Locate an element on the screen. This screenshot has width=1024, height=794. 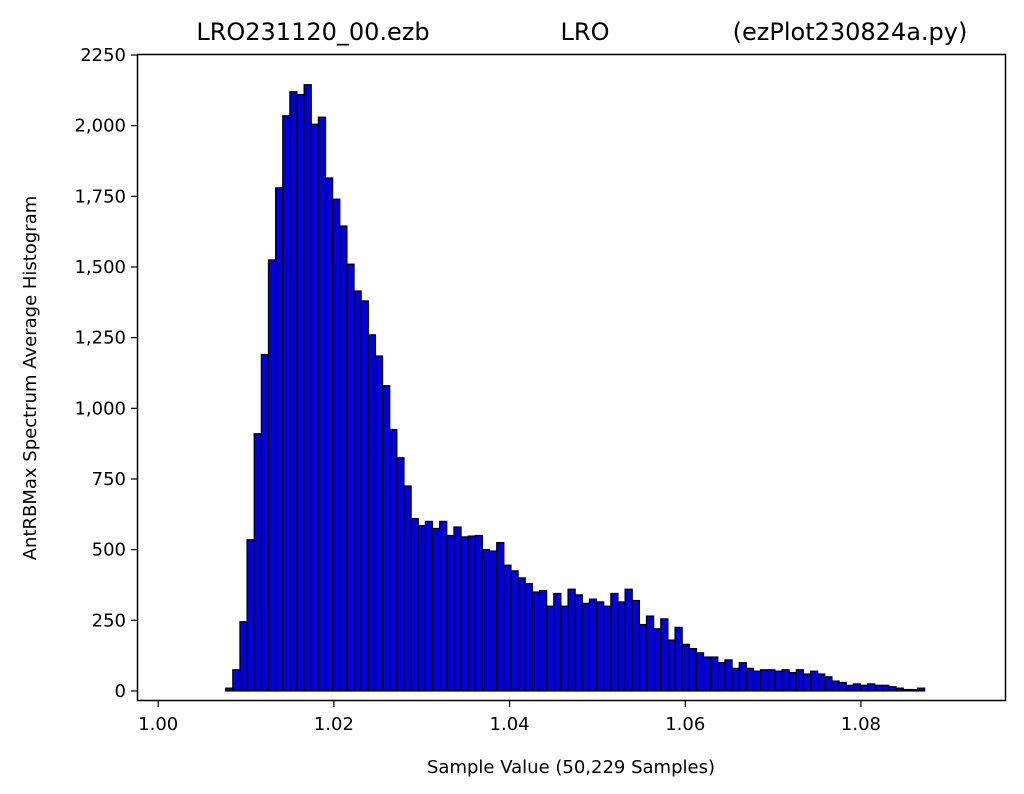
y-tick-label: 250 is located at coordinates (109, 620).